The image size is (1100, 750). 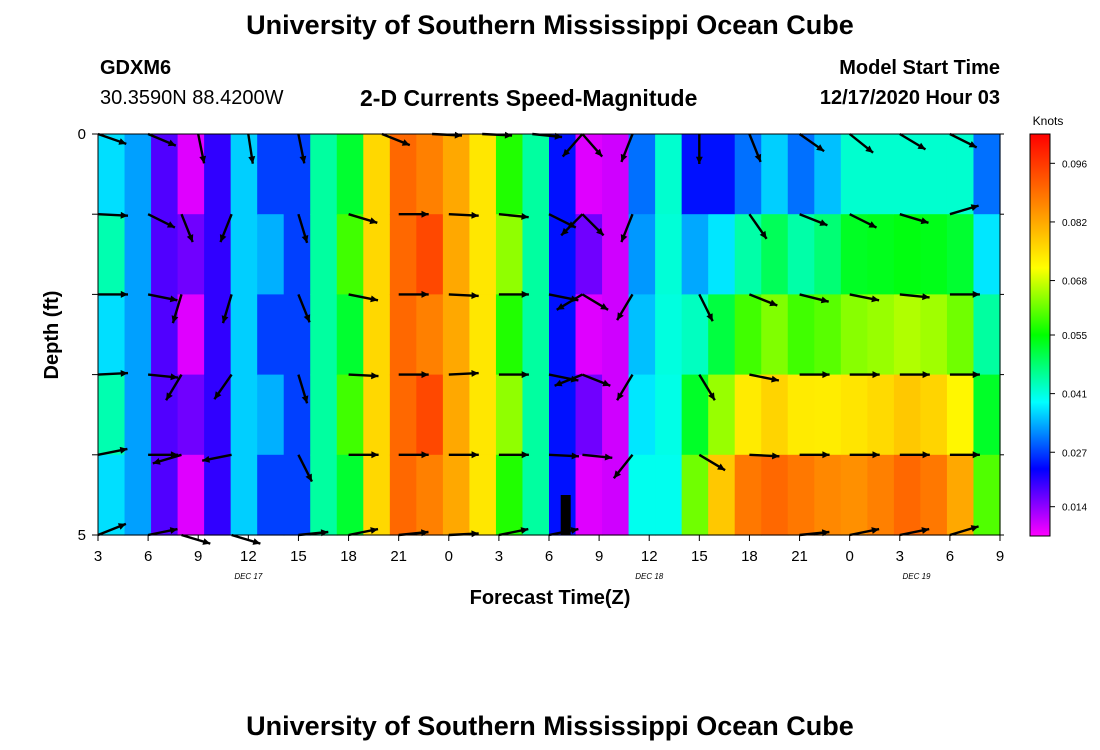 I want to click on x-tick-label: 12, so click(x=248, y=556).